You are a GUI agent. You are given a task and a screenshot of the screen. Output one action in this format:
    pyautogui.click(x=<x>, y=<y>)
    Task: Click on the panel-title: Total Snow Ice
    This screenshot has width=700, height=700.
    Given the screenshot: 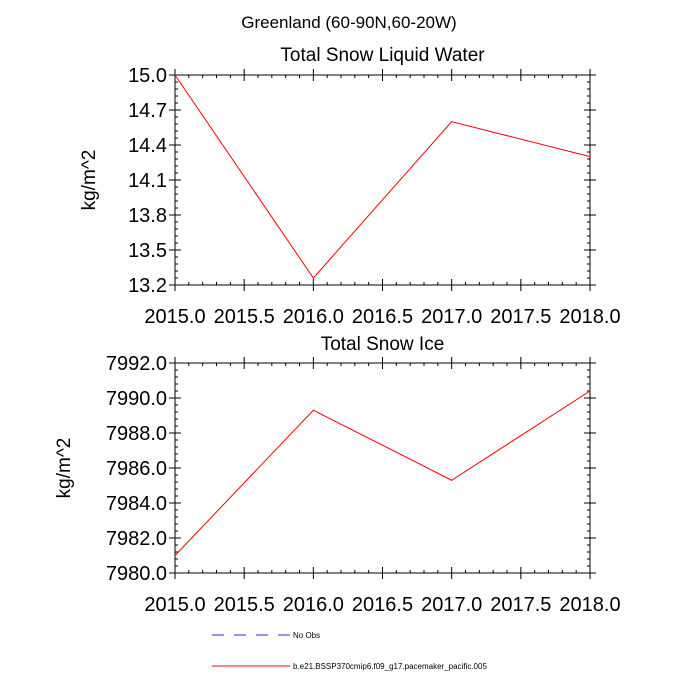 What is the action you would take?
    pyautogui.click(x=383, y=344)
    